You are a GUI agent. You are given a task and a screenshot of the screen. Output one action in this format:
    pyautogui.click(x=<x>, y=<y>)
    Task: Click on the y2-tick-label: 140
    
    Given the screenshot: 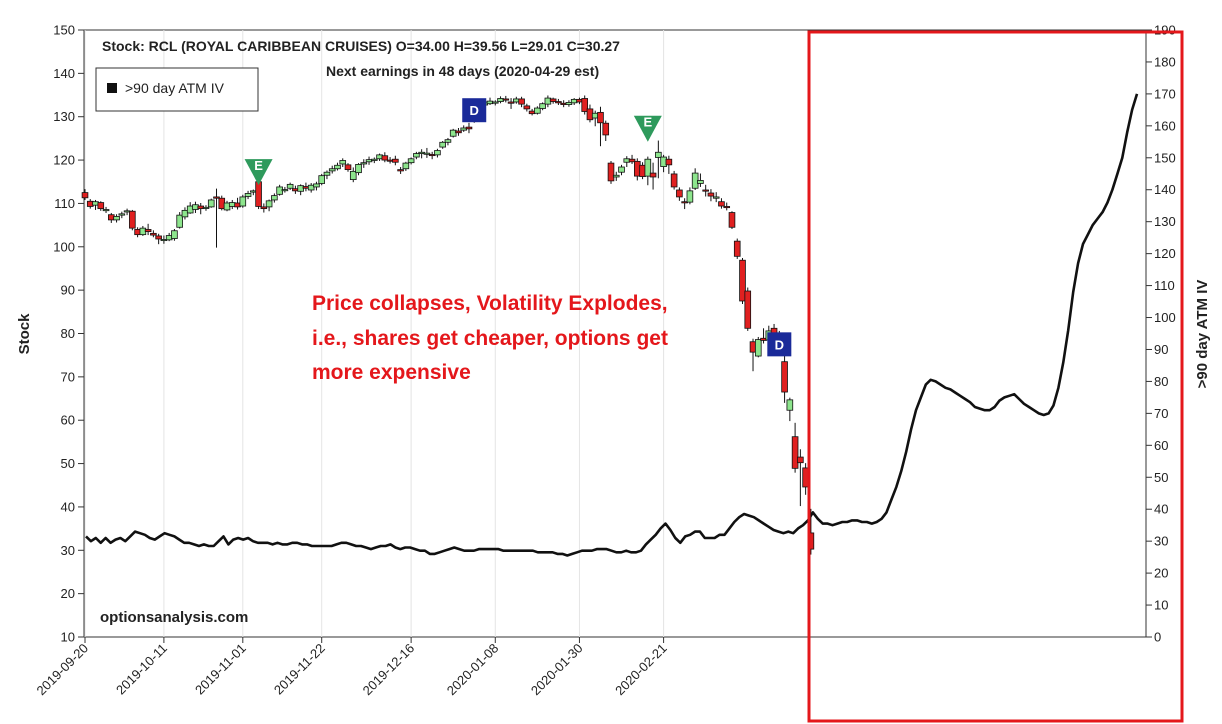 What is the action you would take?
    pyautogui.click(x=1165, y=189)
    